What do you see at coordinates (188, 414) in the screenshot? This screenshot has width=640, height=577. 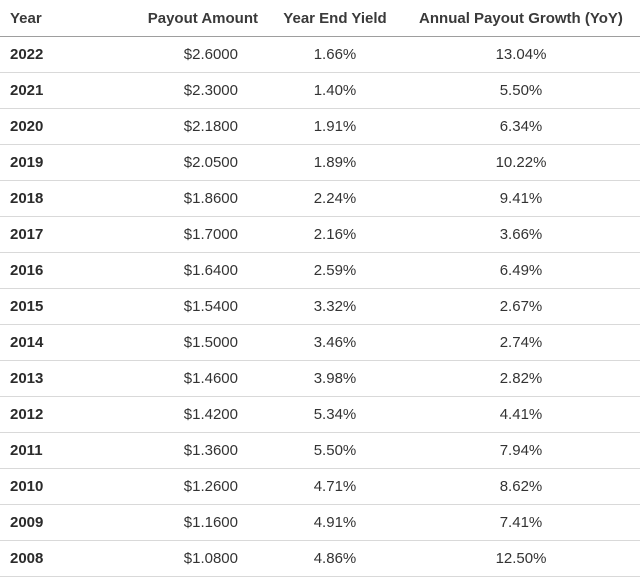 I see `payout-amount-cell: $1.4200` at bounding box center [188, 414].